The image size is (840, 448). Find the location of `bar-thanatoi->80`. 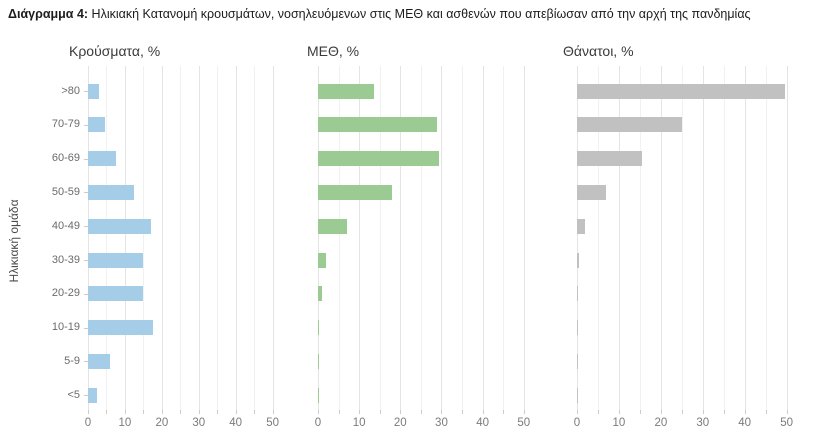

bar-thanatoi->80 is located at coordinates (681, 91).